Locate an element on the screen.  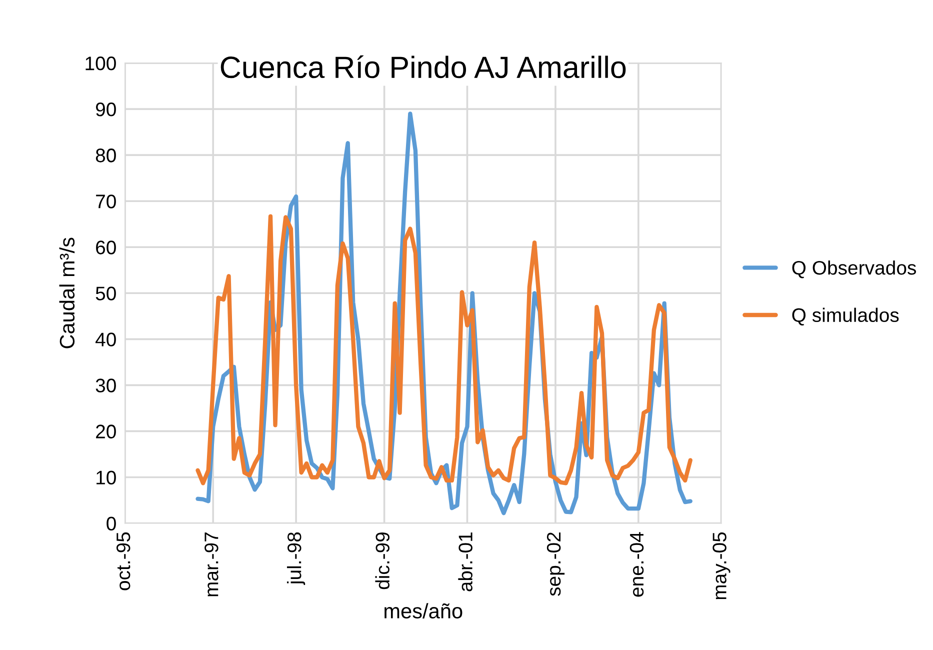
y-tick-label: 10 is located at coordinates (106, 477).